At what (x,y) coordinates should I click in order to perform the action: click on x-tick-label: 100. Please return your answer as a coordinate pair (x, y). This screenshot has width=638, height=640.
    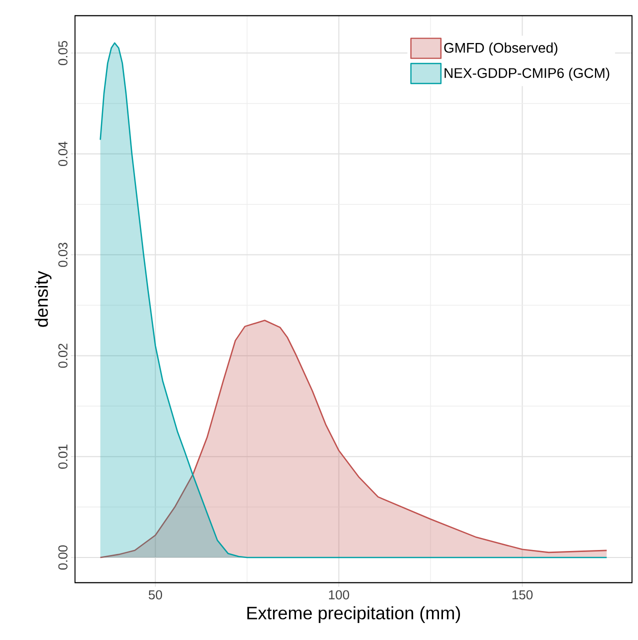
    Looking at the image, I should click on (339, 595).